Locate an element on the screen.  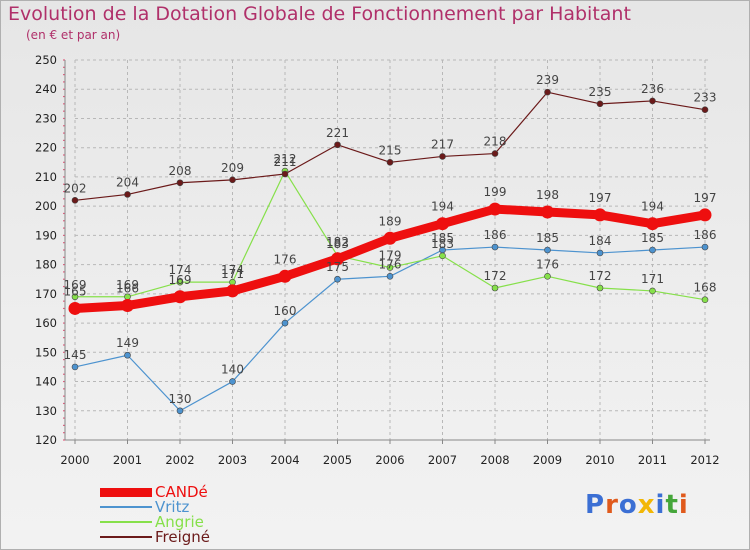
data-label-cande: 176 is located at coordinates (285, 259).